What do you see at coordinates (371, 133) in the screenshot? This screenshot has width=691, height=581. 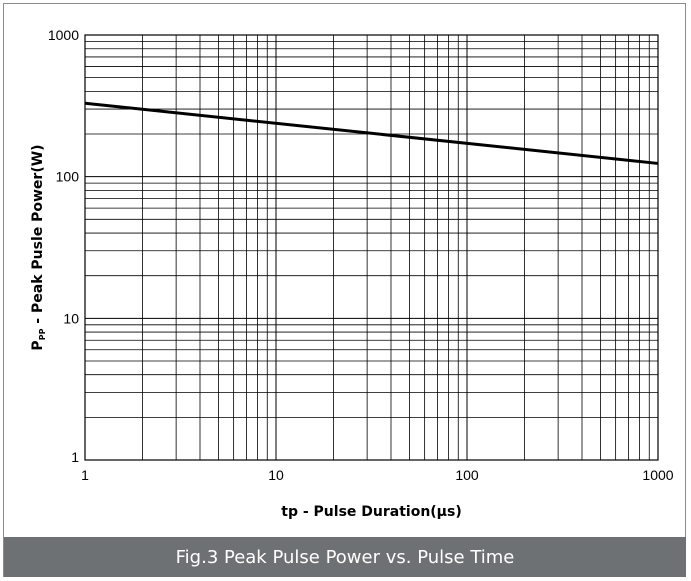 I see `series-line` at bounding box center [371, 133].